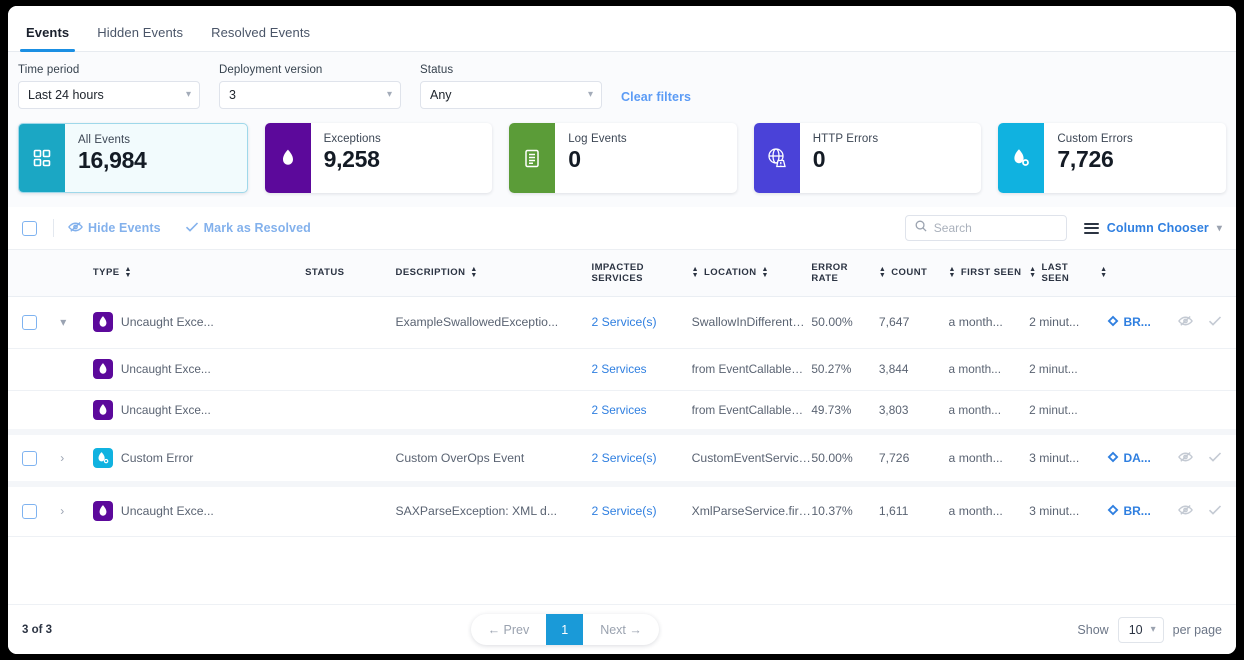 The height and width of the screenshot is (660, 1244). I want to click on page-1-button: 1, so click(565, 629).